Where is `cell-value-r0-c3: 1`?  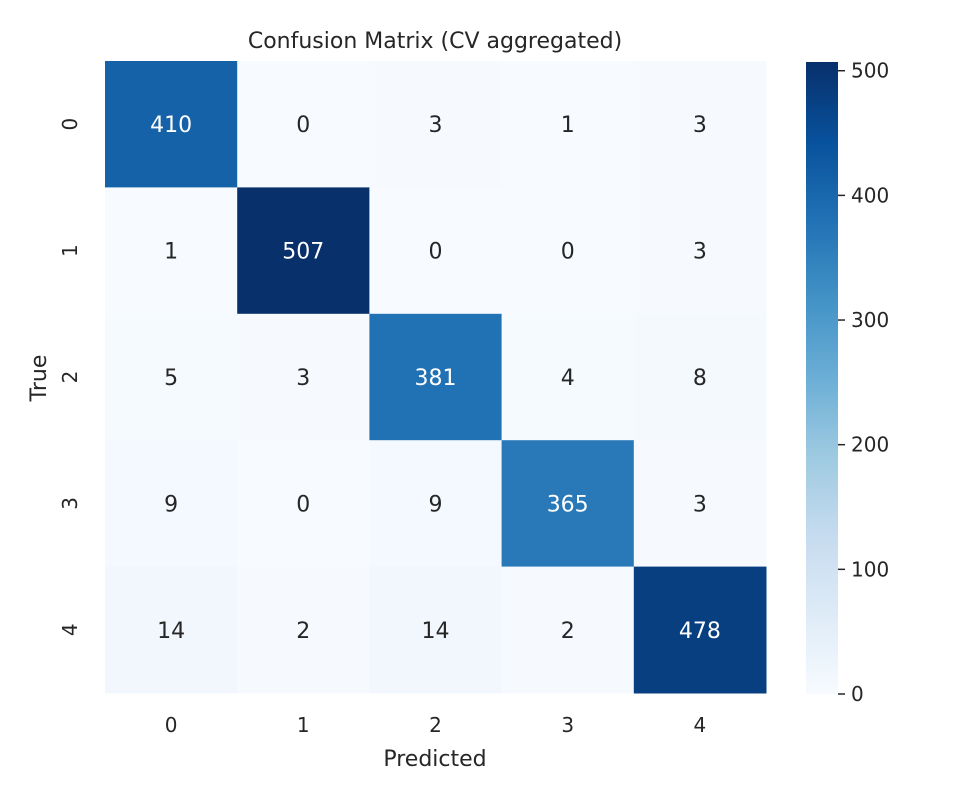 cell-value-r0-c3: 1 is located at coordinates (568, 125).